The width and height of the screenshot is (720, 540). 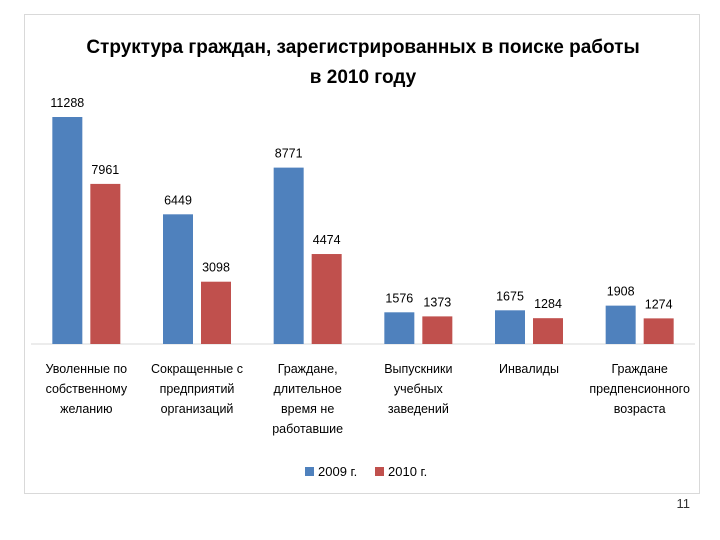 What do you see at coordinates (308, 369) in the screenshot?
I see `category-label-3-line-1: Граждане,` at bounding box center [308, 369].